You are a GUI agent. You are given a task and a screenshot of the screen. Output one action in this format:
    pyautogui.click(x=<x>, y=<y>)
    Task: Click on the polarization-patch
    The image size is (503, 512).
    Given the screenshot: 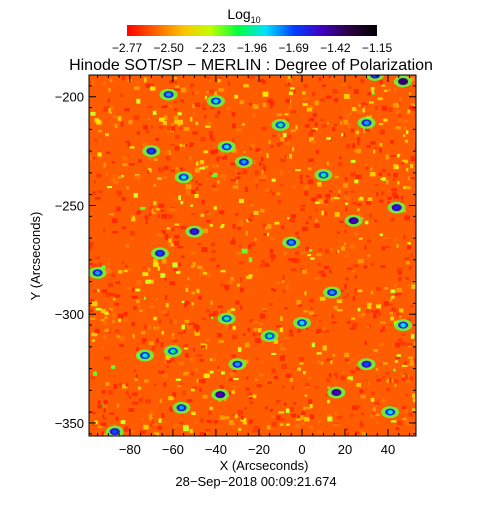 What is the action you would take?
    pyautogui.click(x=366, y=122)
    